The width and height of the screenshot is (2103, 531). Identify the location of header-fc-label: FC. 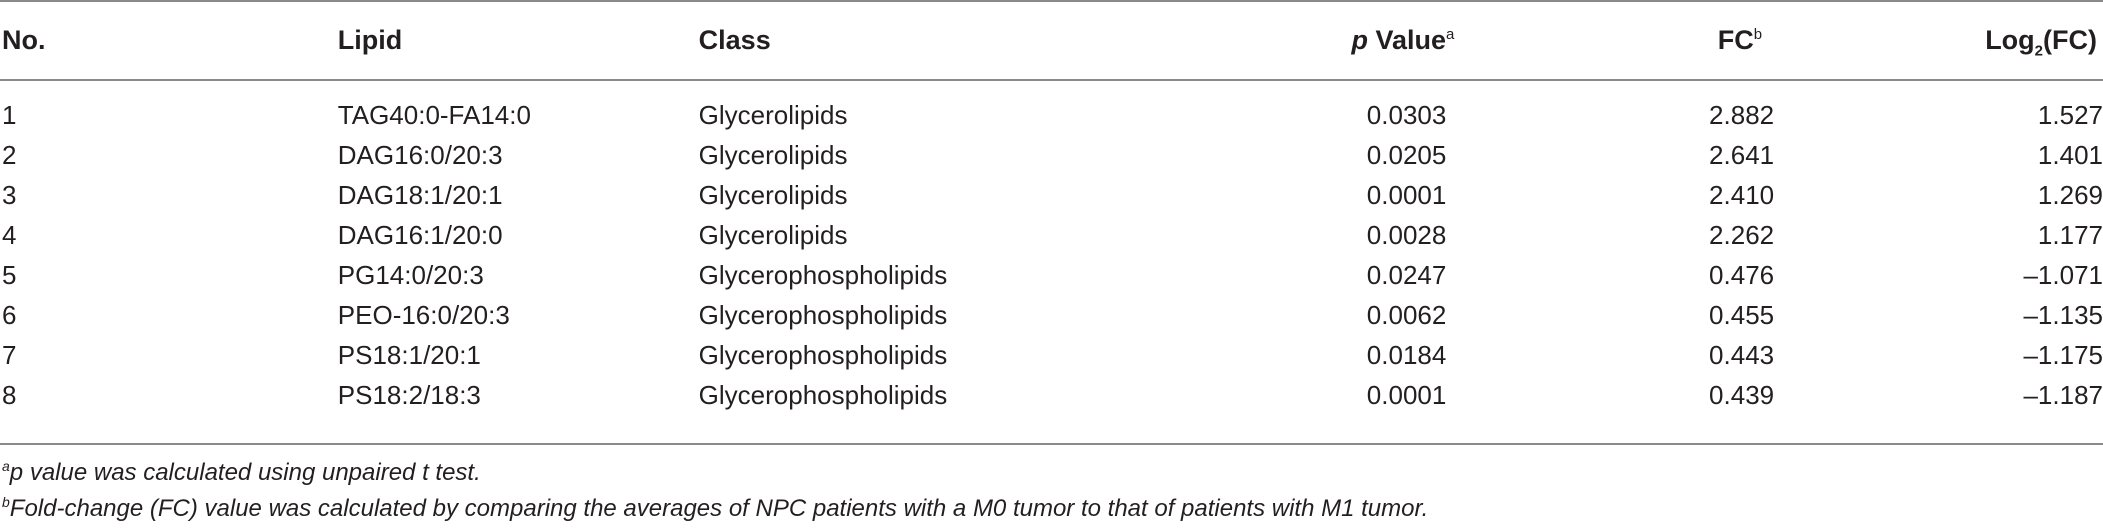
(1735, 40).